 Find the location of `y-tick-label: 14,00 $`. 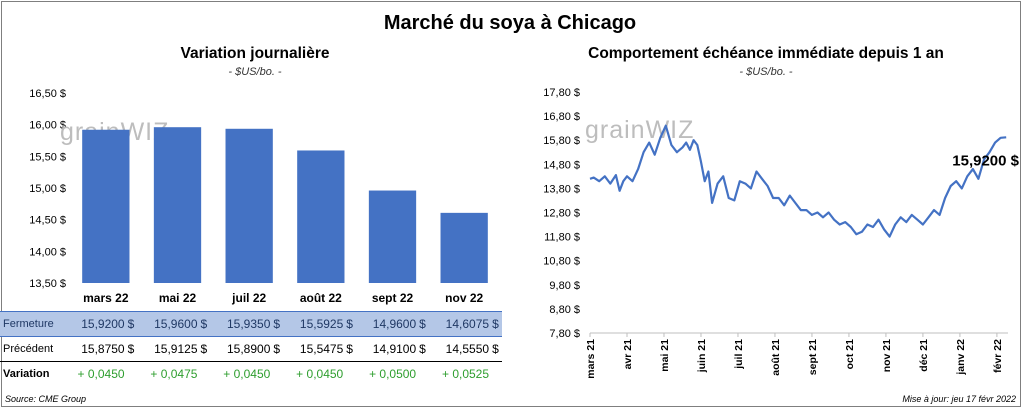

y-tick-label: 14,00 $ is located at coordinates (47, 252).